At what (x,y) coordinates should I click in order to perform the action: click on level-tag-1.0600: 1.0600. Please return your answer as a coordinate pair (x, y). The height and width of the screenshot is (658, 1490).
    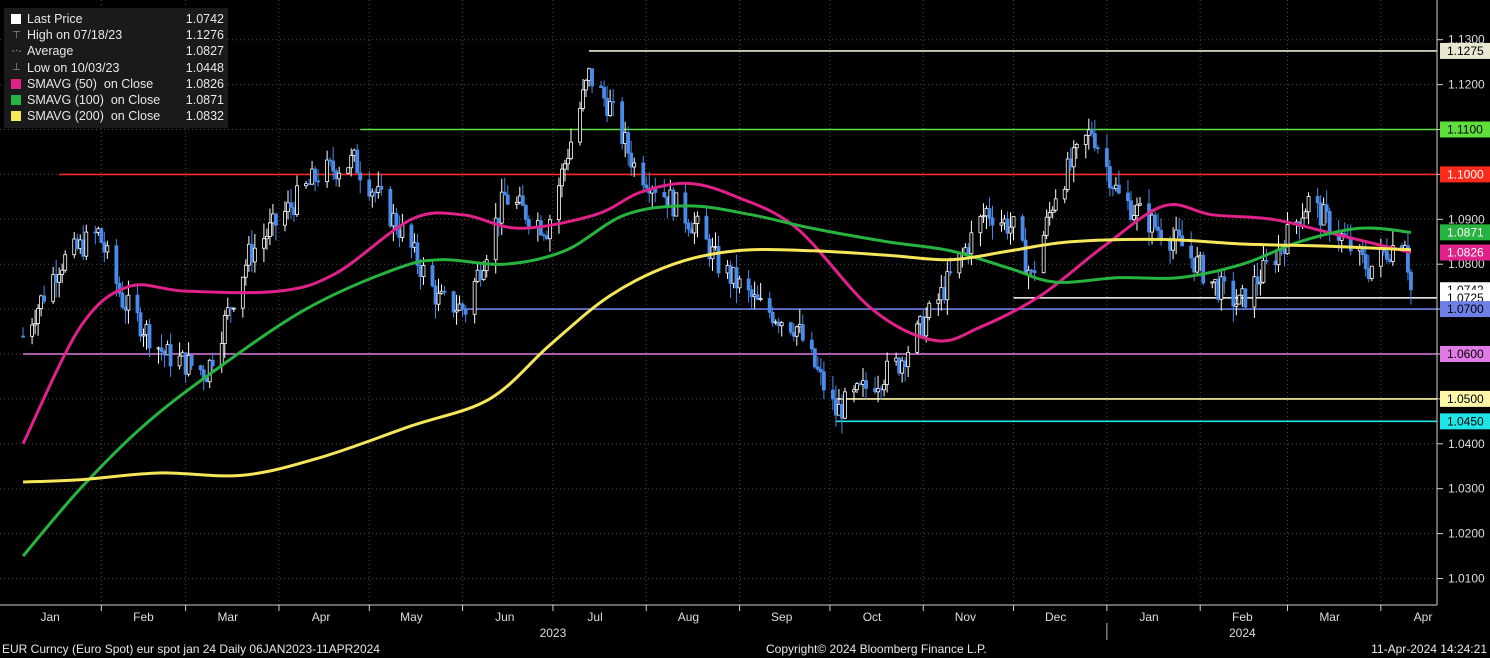
    Looking at the image, I should click on (1465, 354).